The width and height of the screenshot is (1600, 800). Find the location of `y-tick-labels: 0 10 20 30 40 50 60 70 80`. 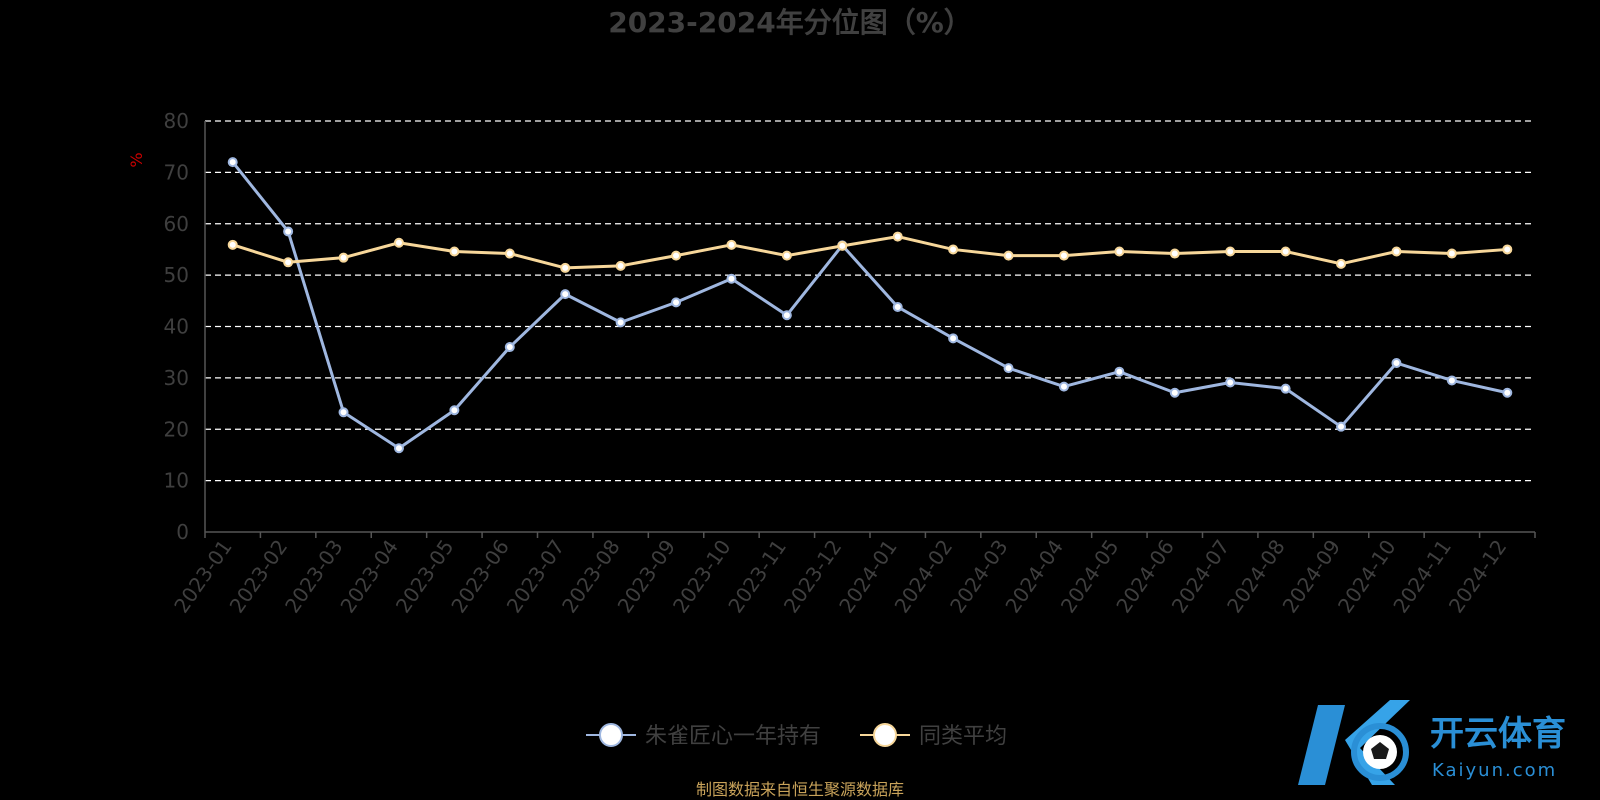

y-tick-labels: 0 10 20 30 40 50 60 70 80 is located at coordinates (176, 326).